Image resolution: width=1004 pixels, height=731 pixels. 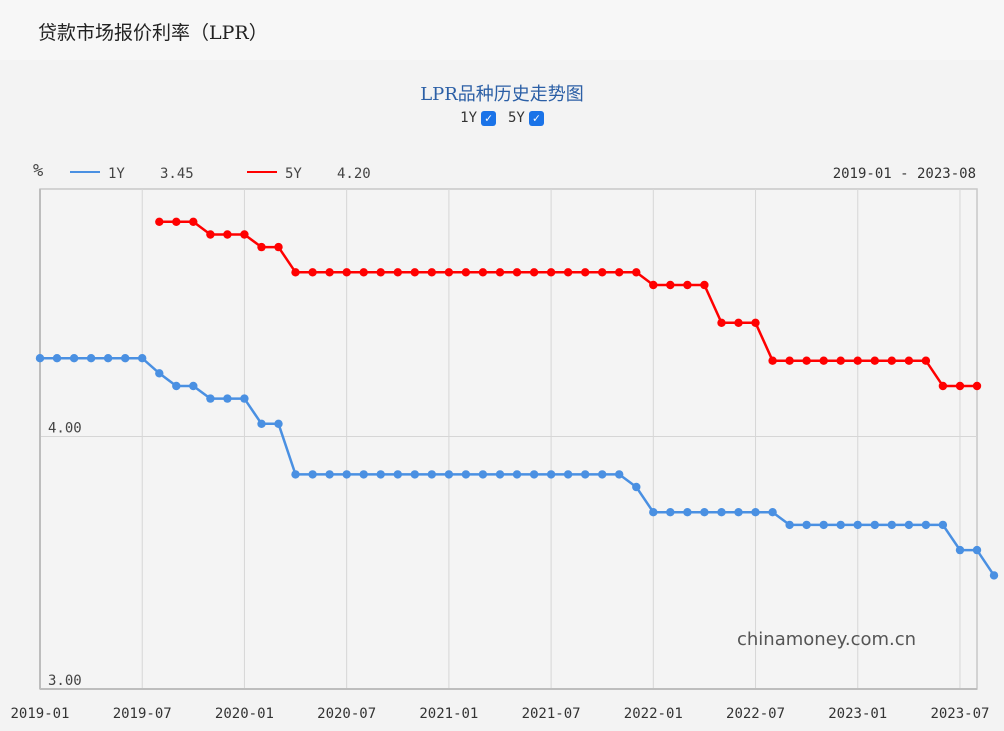 What do you see at coordinates (502, 30) in the screenshot?
I see `page-header: 贷款市场报价利率（LPR）` at bounding box center [502, 30].